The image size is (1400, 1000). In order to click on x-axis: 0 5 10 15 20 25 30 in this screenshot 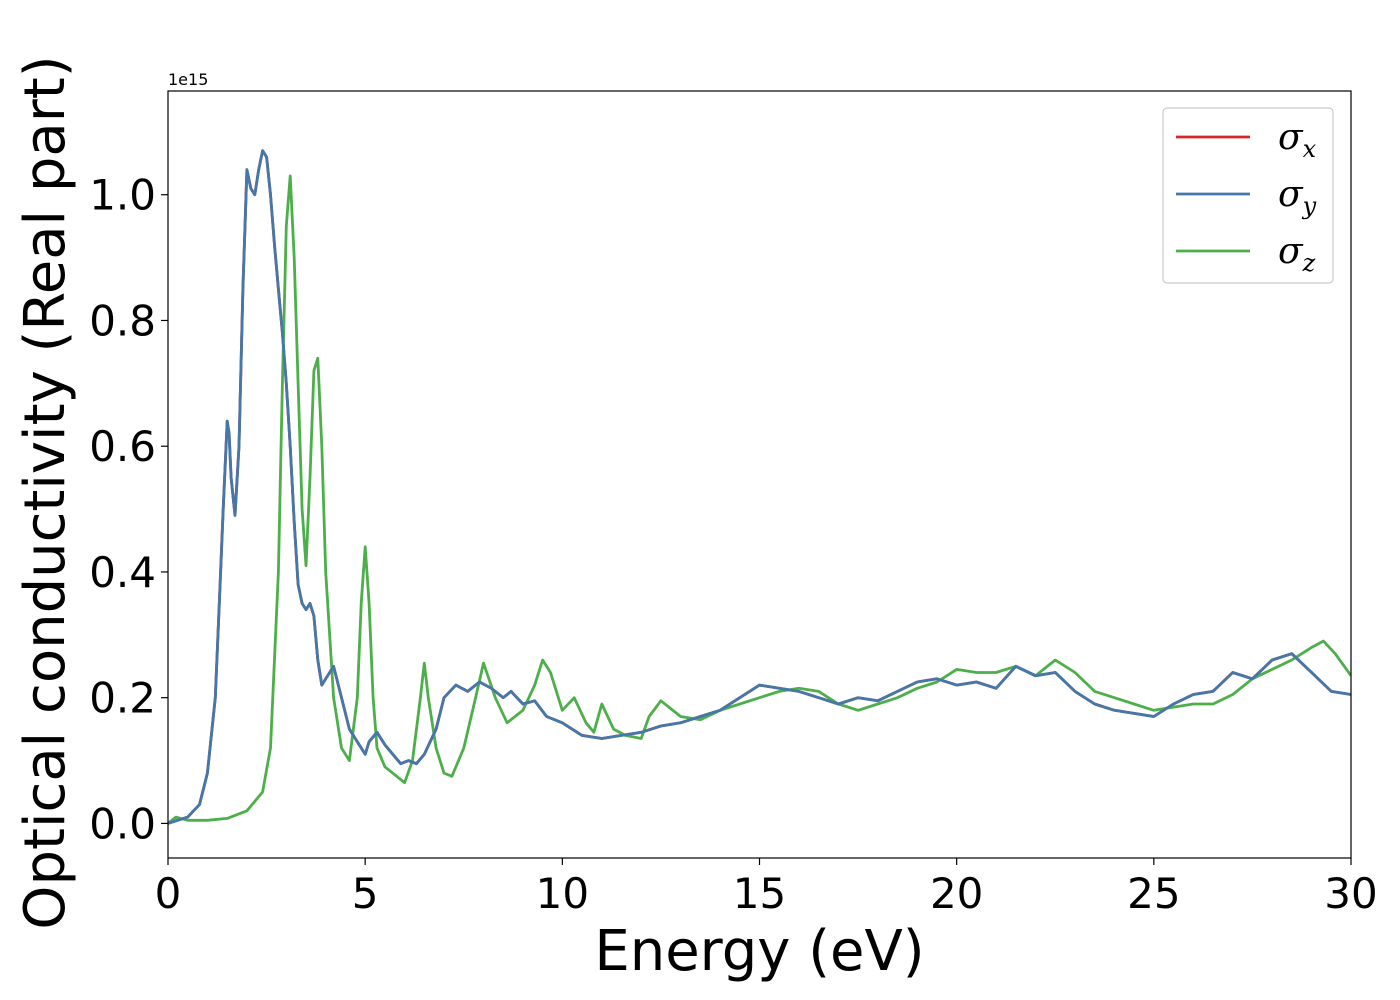, I will do `click(766, 888)`.